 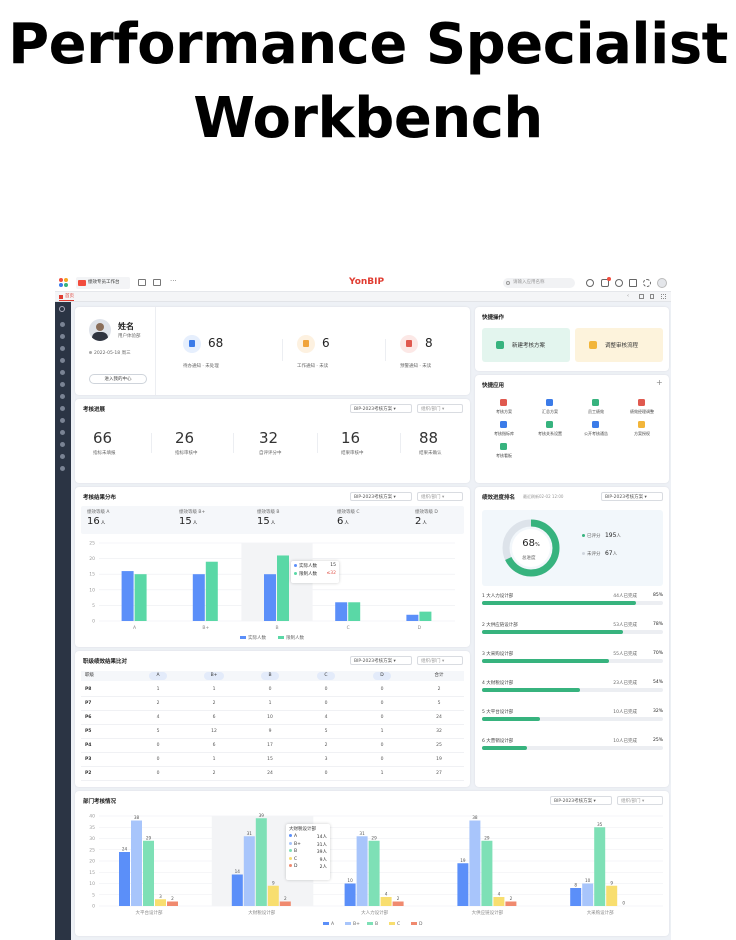 I want to click on stat-item: 88 结果未确认, so click(x=441, y=449).